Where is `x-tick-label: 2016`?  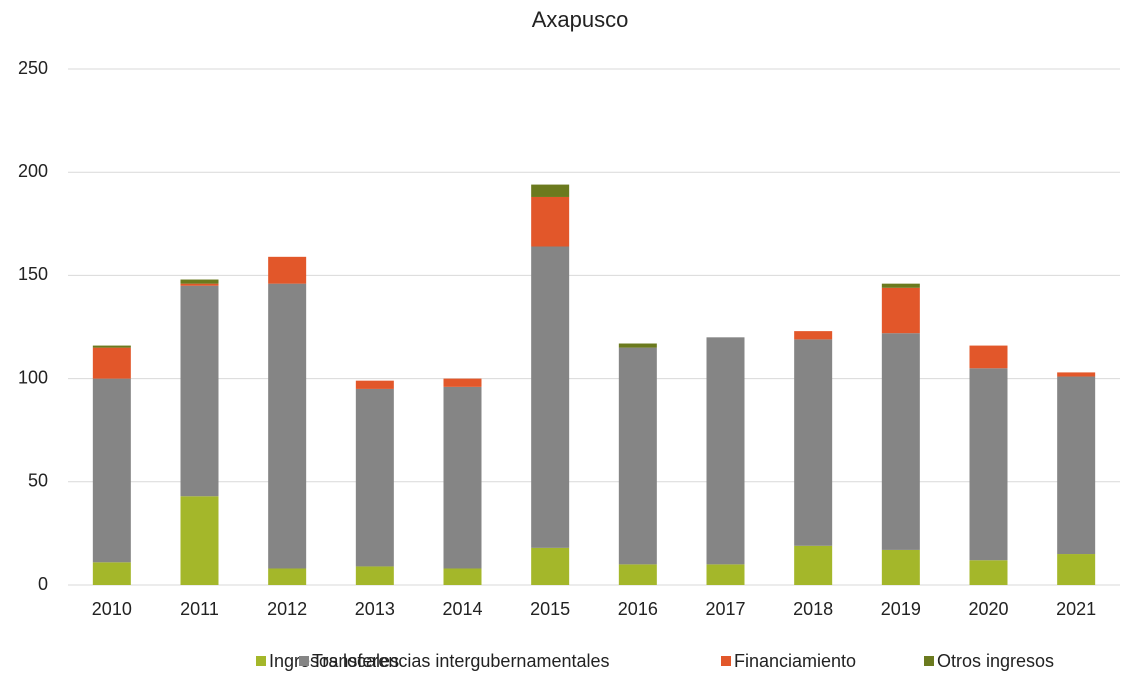
x-tick-label: 2016 is located at coordinates (638, 609).